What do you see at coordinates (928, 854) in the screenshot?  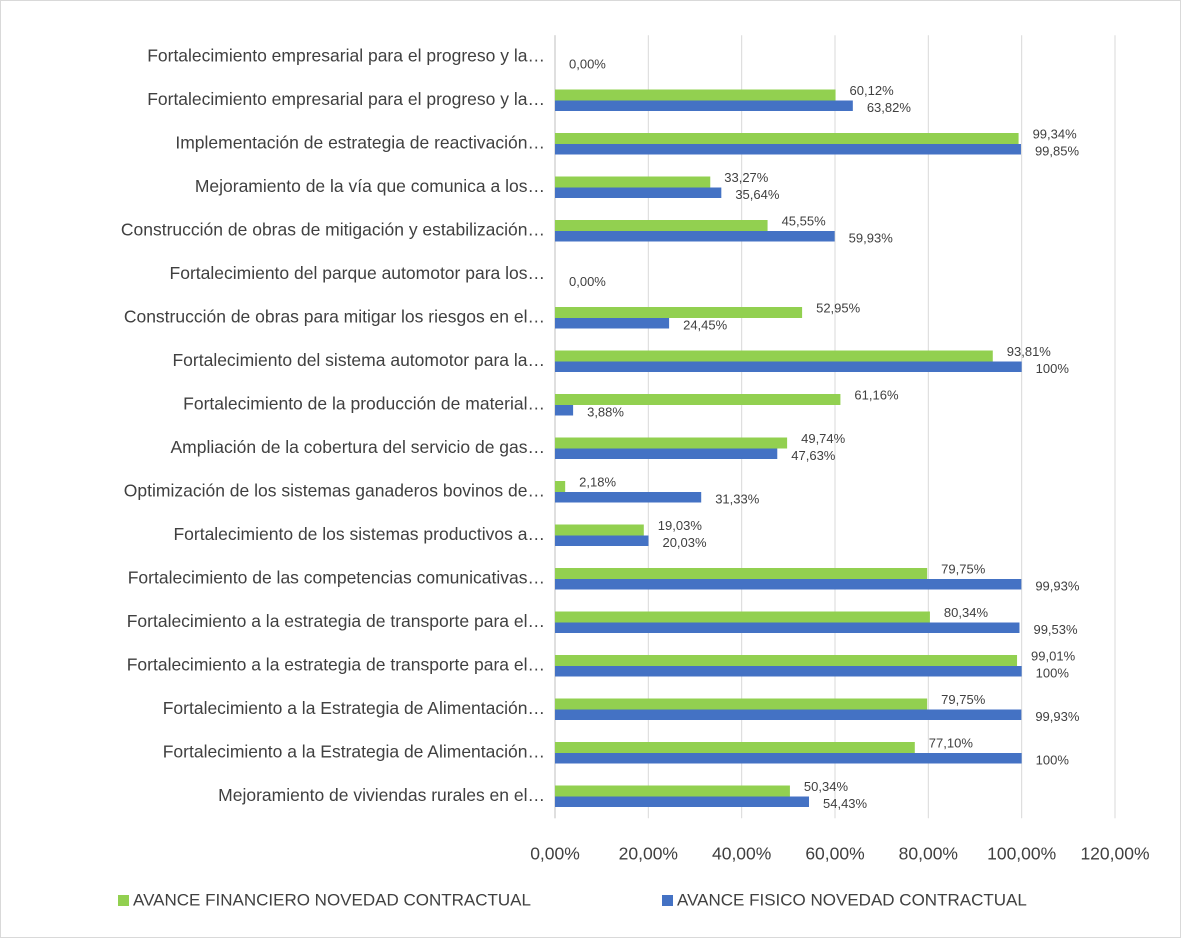 I see `x-tick-label: 80,00%` at bounding box center [928, 854].